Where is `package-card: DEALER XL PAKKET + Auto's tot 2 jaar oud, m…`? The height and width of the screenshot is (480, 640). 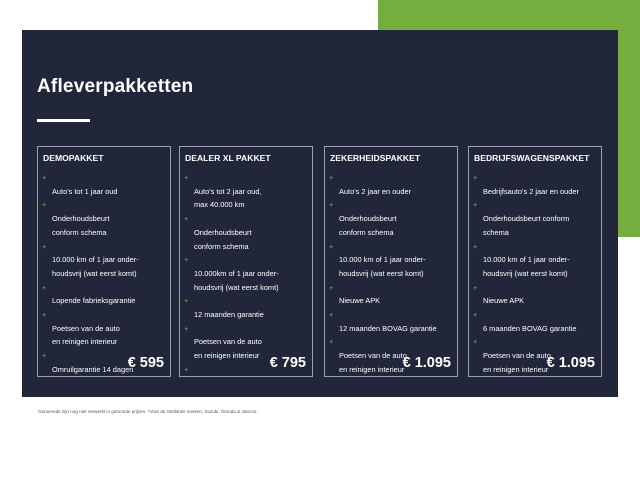 package-card: DEALER XL PAKKET + Auto's tot 2 jaar oud, m… is located at coordinates (246, 261).